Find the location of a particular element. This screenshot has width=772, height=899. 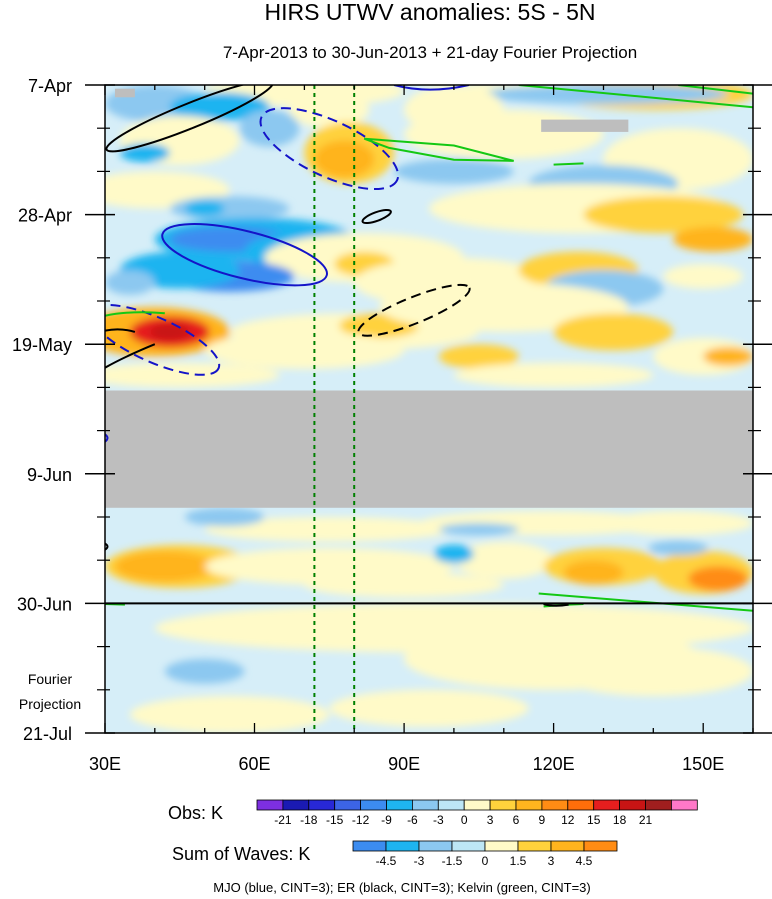

y-tick-label: 7-Apr is located at coordinates (50, 86).